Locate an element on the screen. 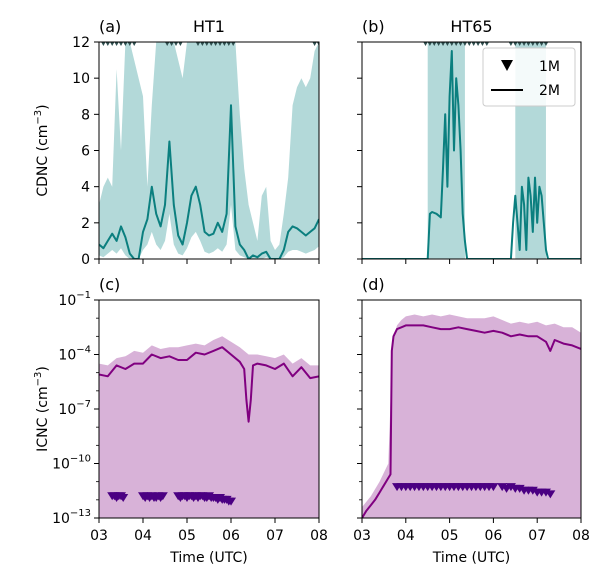 Image resolution: width=593 pixels, height=571 pixels. plot-area-c is located at coordinates (209, 427).